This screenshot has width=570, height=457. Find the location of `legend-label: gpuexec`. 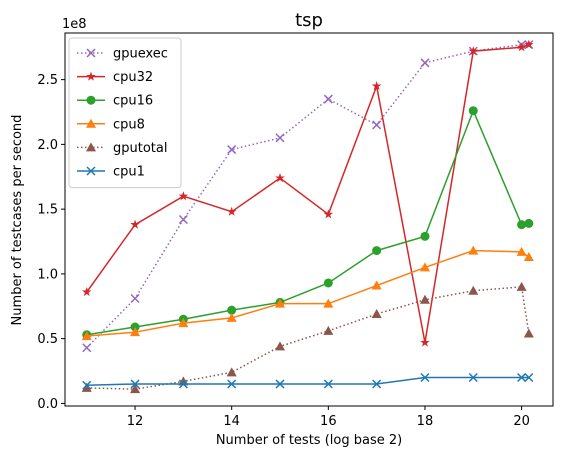

legend-label: gpuexec is located at coordinates (140, 54).